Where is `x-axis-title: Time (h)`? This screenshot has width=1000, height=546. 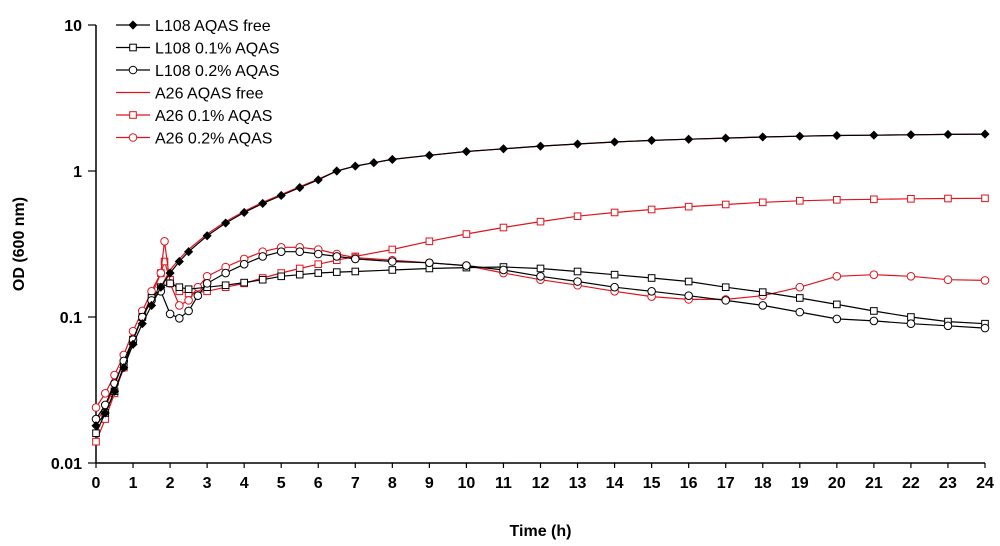
x-axis-title: Time (h) is located at coordinates (541, 531).